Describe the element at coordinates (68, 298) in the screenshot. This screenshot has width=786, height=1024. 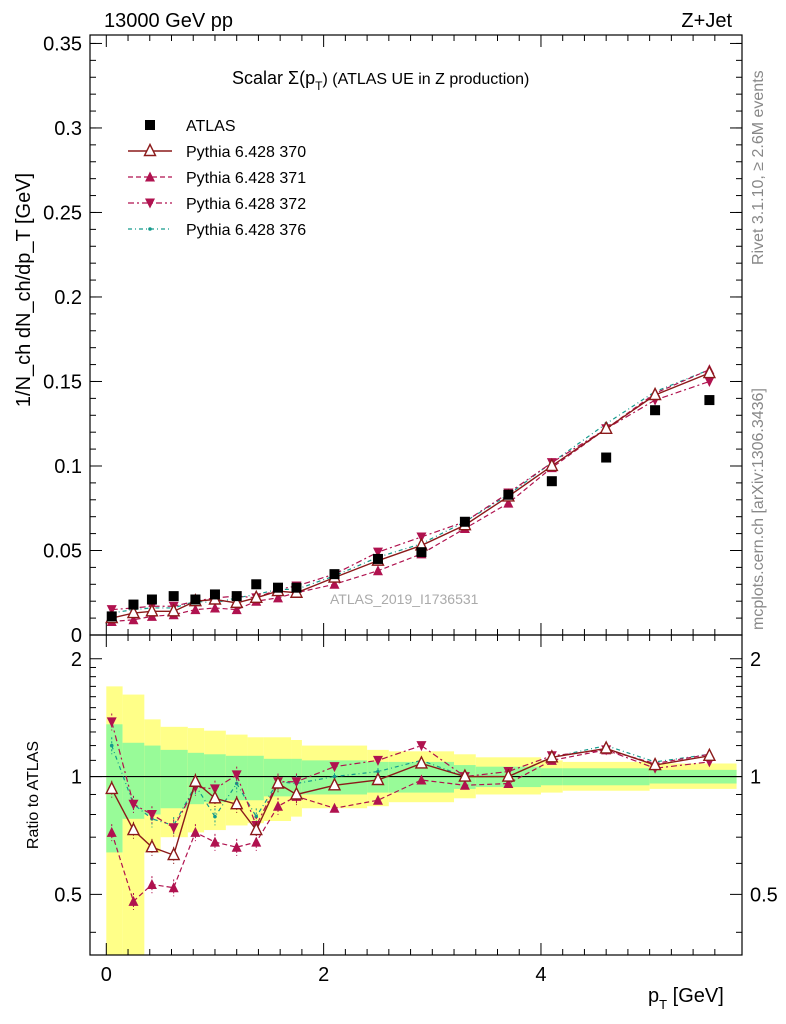
I see `y-tick-label: 0.2` at that location.